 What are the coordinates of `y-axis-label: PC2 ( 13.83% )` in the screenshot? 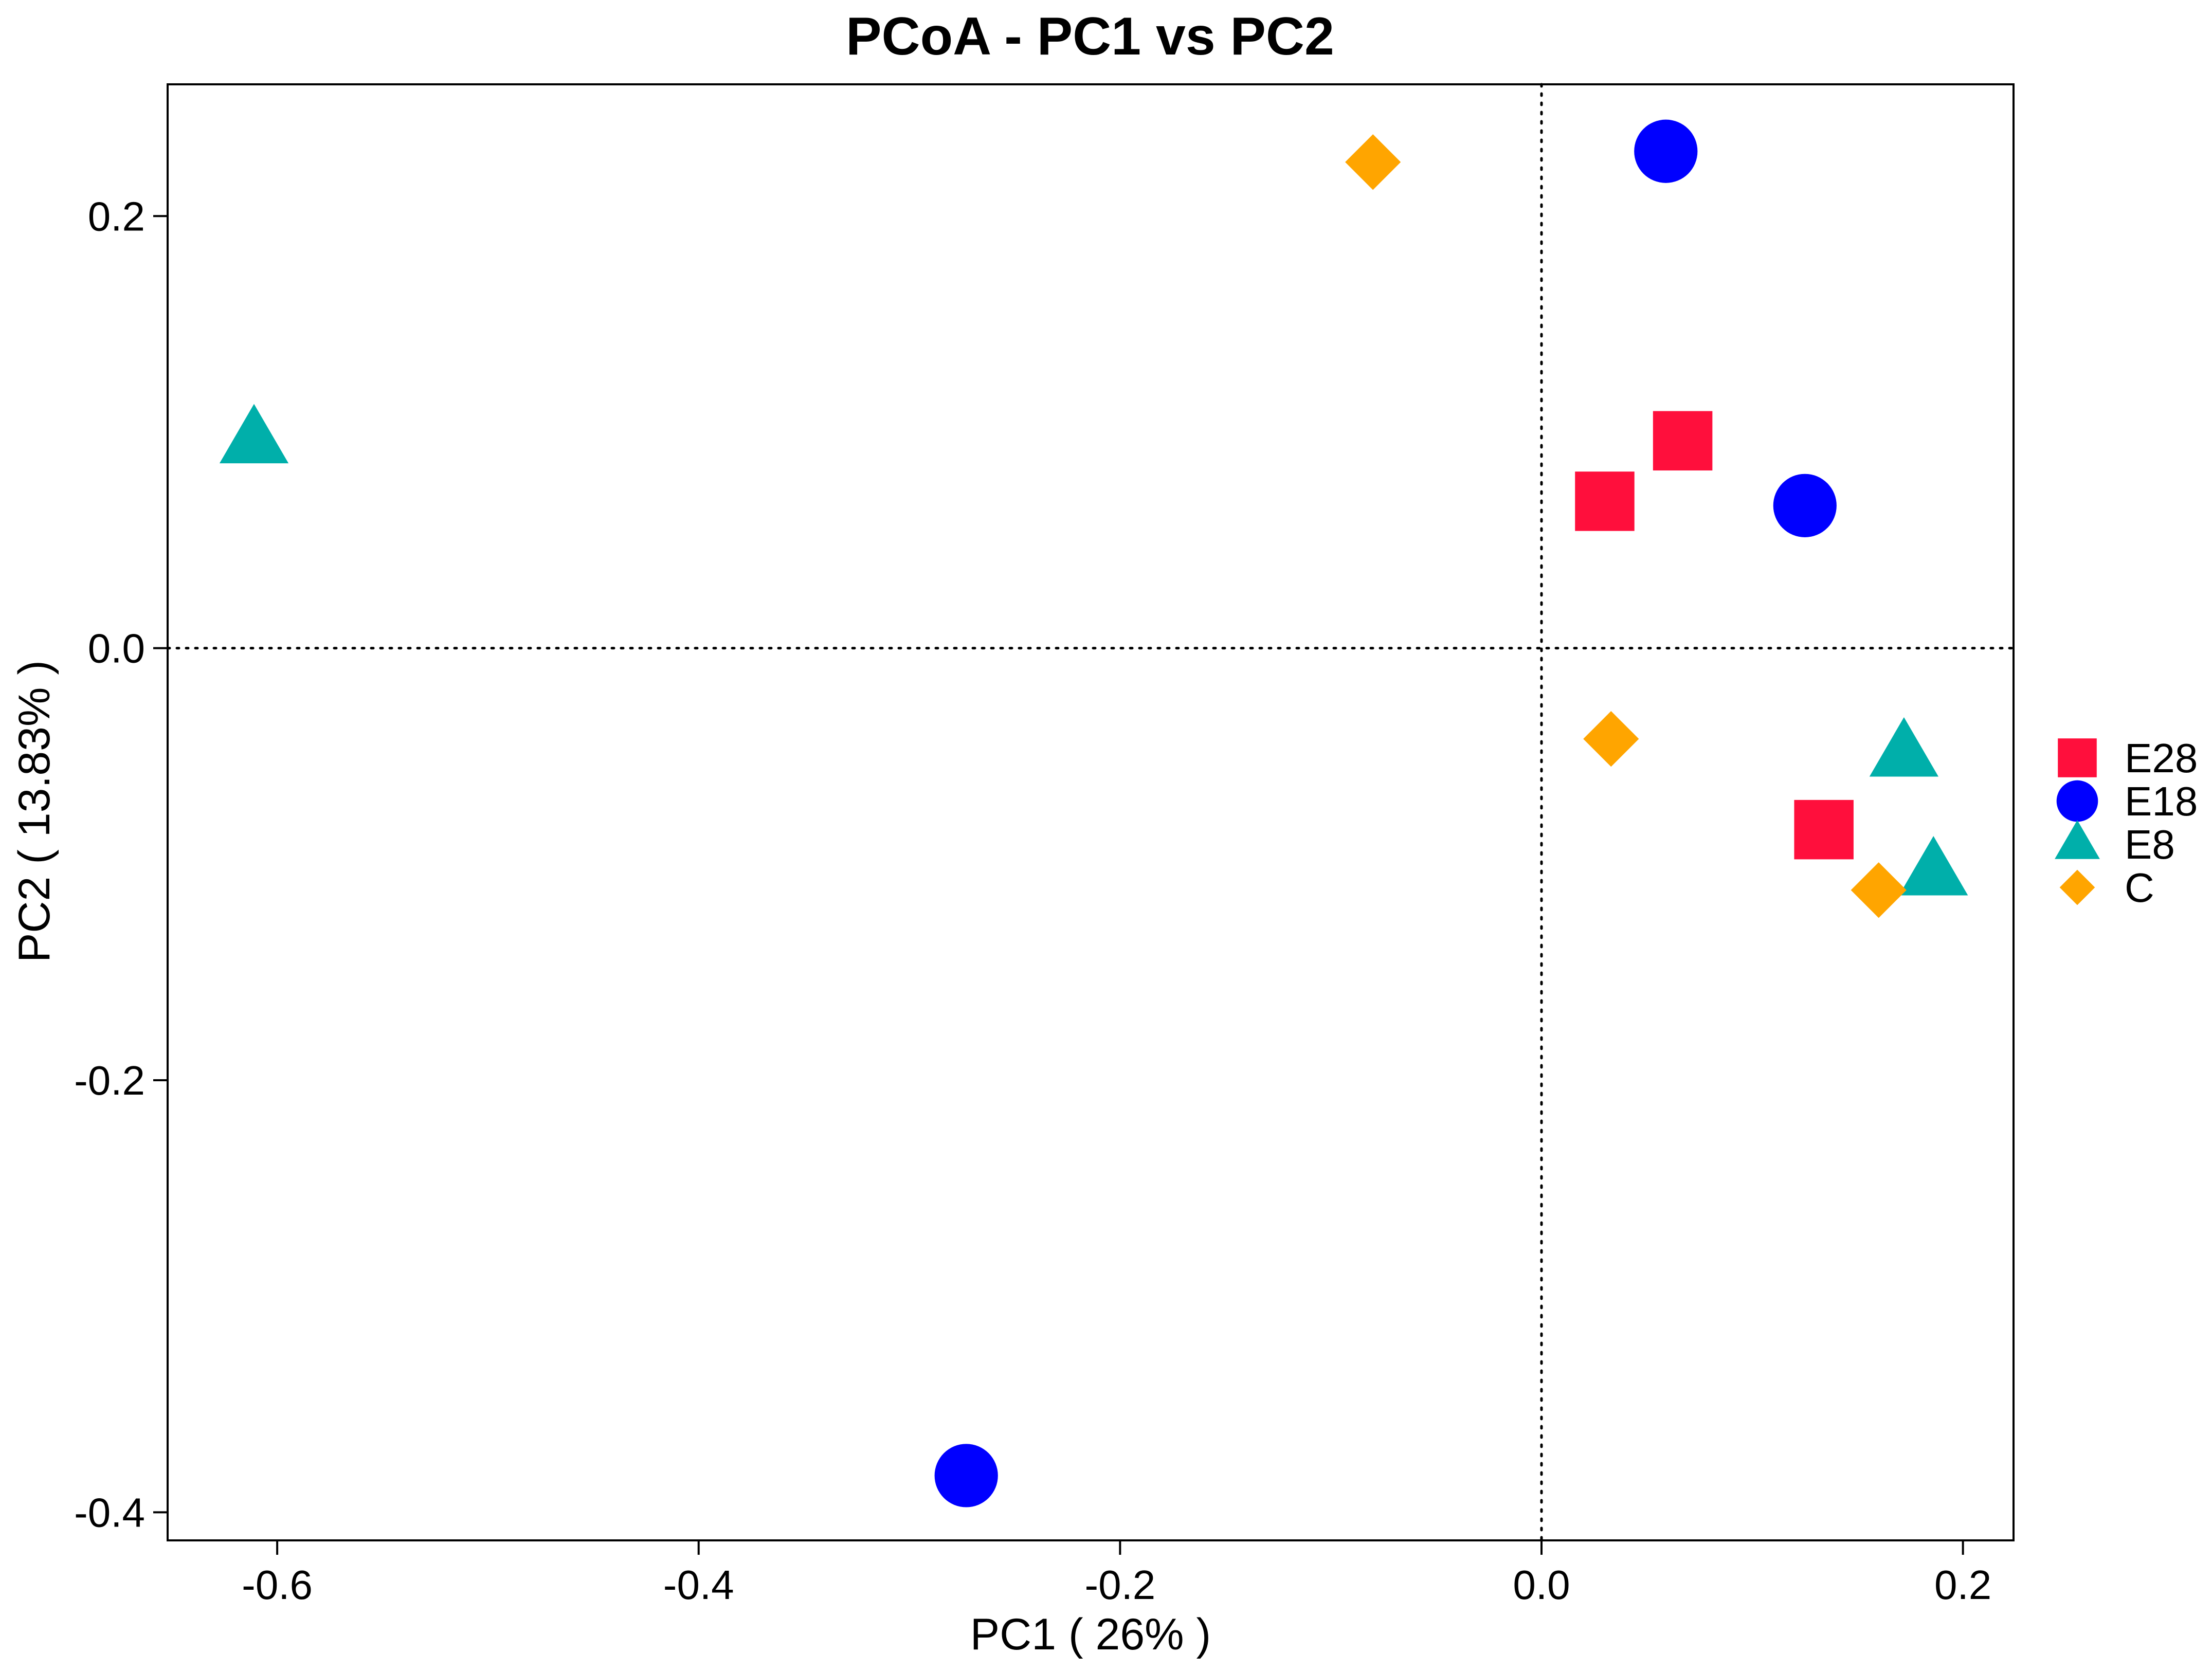 It's located at (34, 811).